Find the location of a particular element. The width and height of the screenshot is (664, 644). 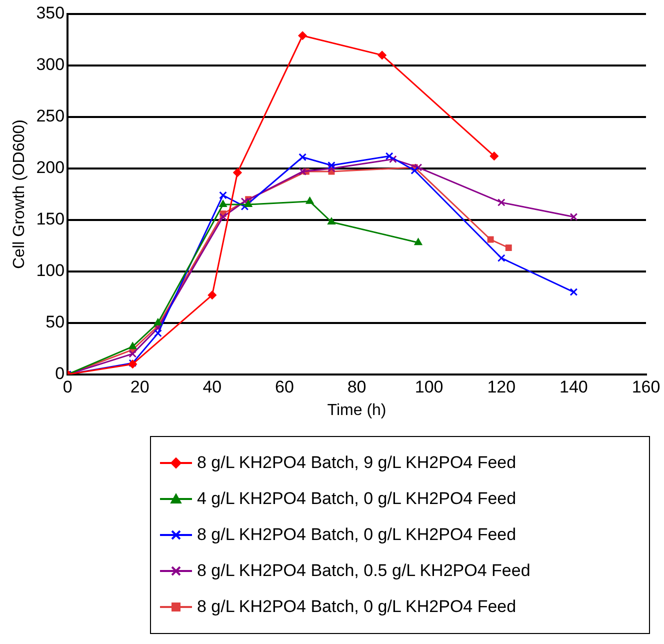

legend-label: 8 g/L KH2PO4 Batch, 9 g/L KH2PO4 Feed is located at coordinates (356, 463).